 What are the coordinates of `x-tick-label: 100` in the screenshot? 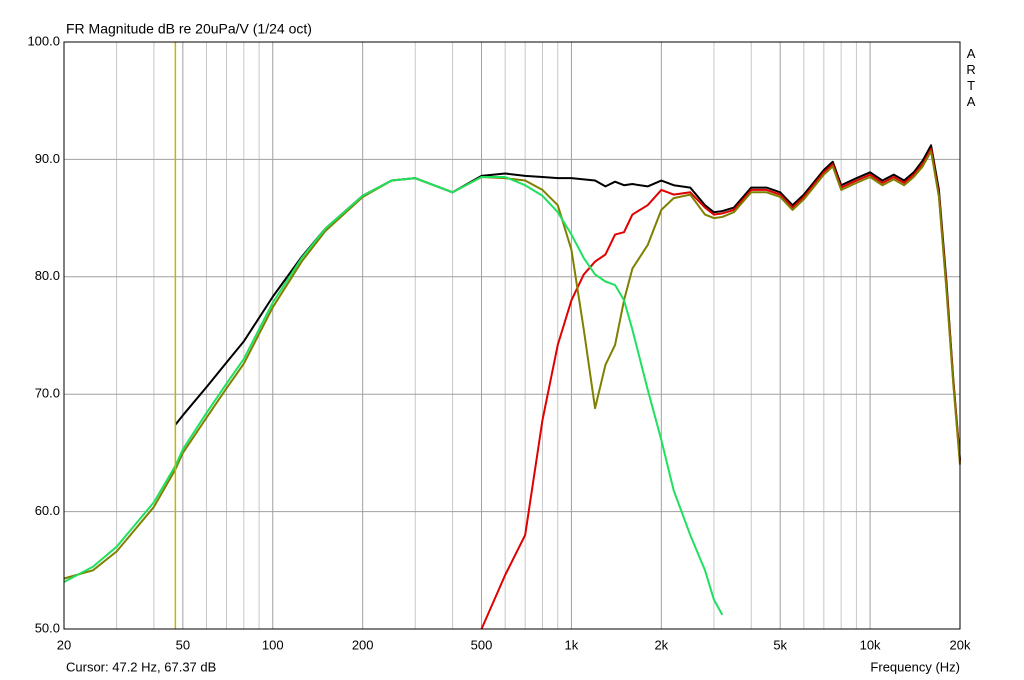 It's located at (273, 644).